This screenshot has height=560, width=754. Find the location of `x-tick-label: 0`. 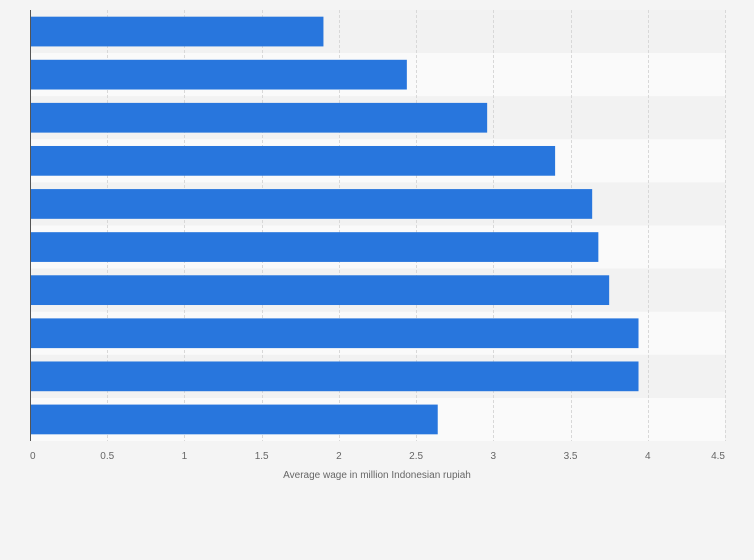

x-tick-label: 0 is located at coordinates (33, 456).